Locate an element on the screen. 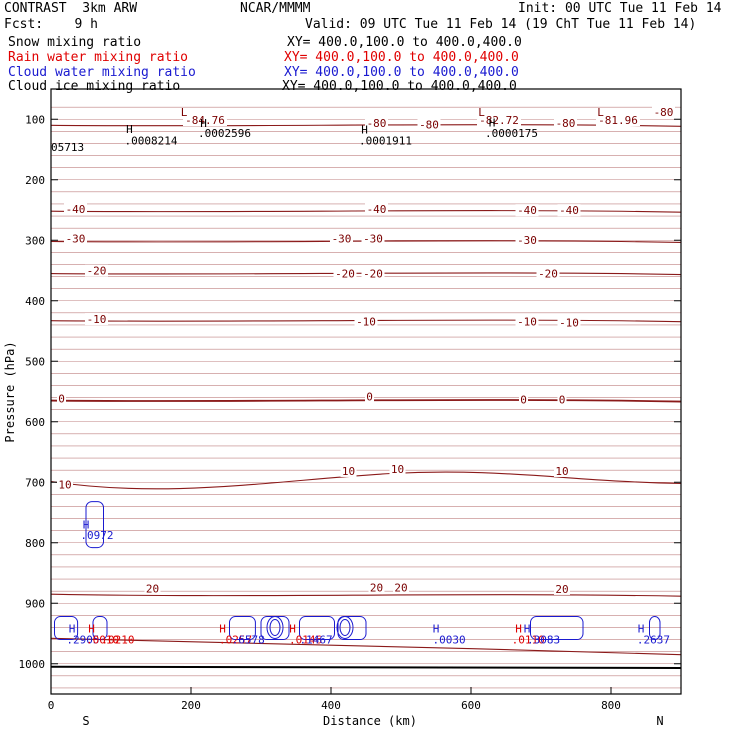 This screenshot has width=740, height=740. extremum-value: .2637 is located at coordinates (653, 640).